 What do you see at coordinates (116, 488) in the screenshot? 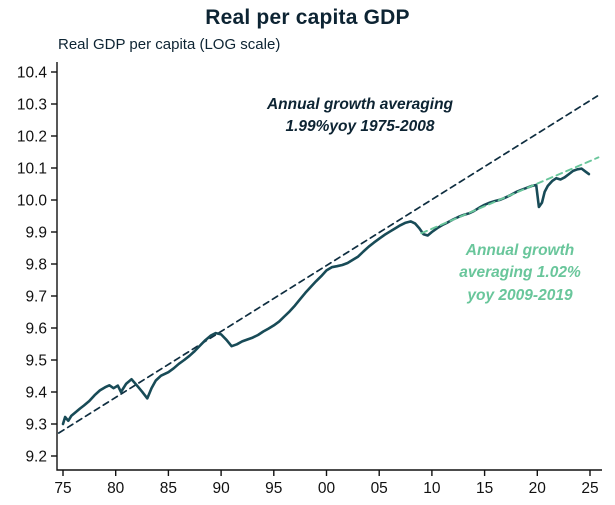
I see `x-tick-label: 80` at bounding box center [116, 488].